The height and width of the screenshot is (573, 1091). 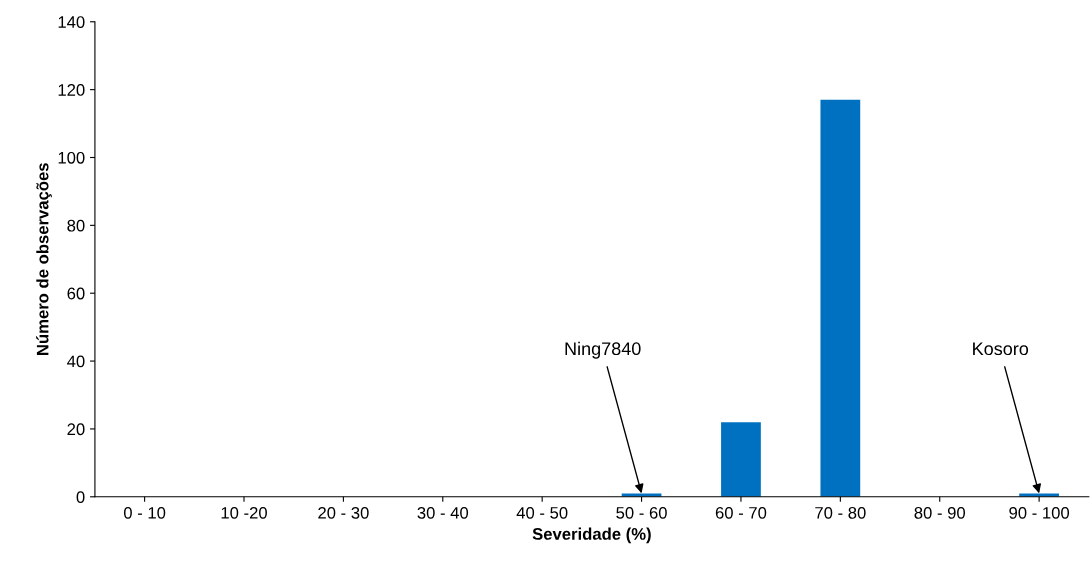 I want to click on x-tick-label: 40 - 50, so click(x=542, y=512).